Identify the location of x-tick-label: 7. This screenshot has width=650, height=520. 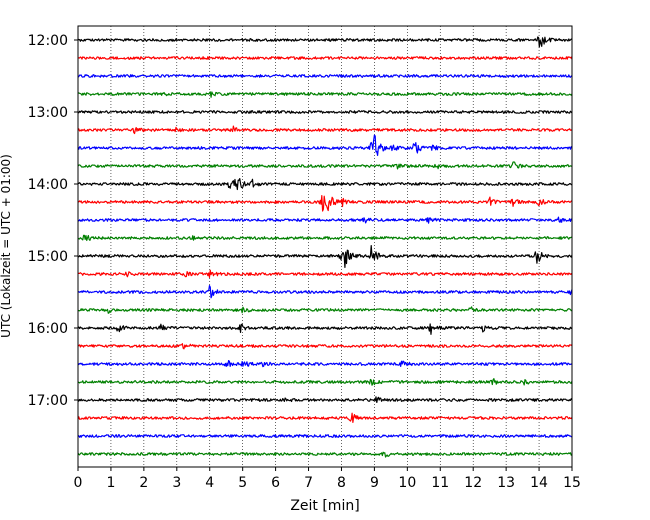
(308, 483).